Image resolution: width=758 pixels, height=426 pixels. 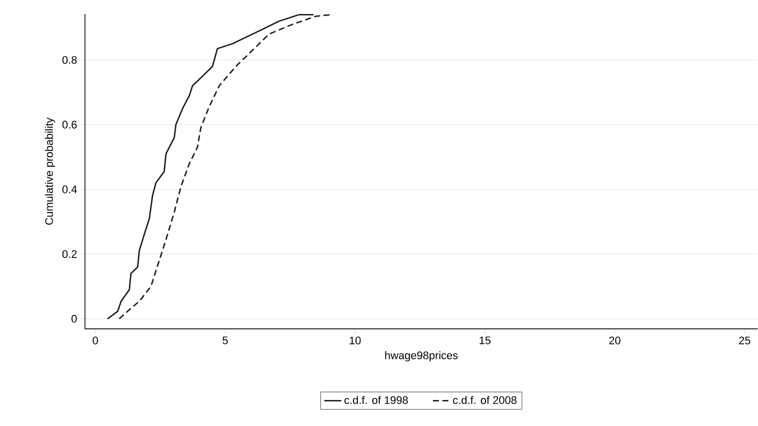 I want to click on y-tick-label: 0.4, so click(x=69, y=190).